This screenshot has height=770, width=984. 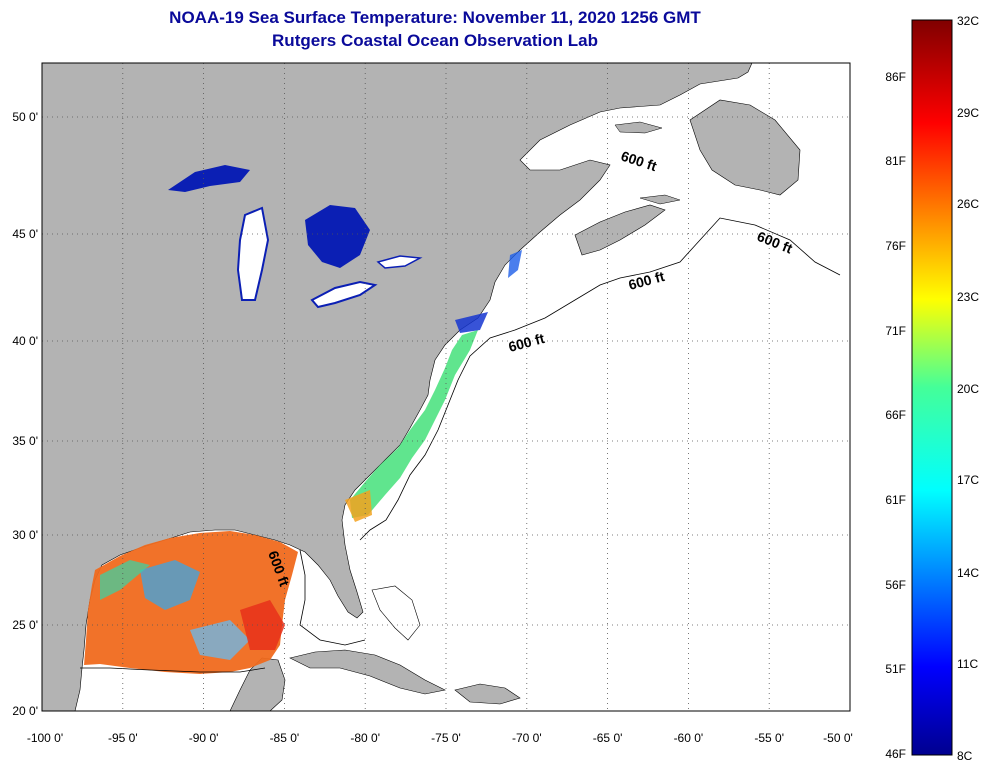 What do you see at coordinates (968, 204) in the screenshot?
I see `colorbar-celsius-label: 26C` at bounding box center [968, 204].